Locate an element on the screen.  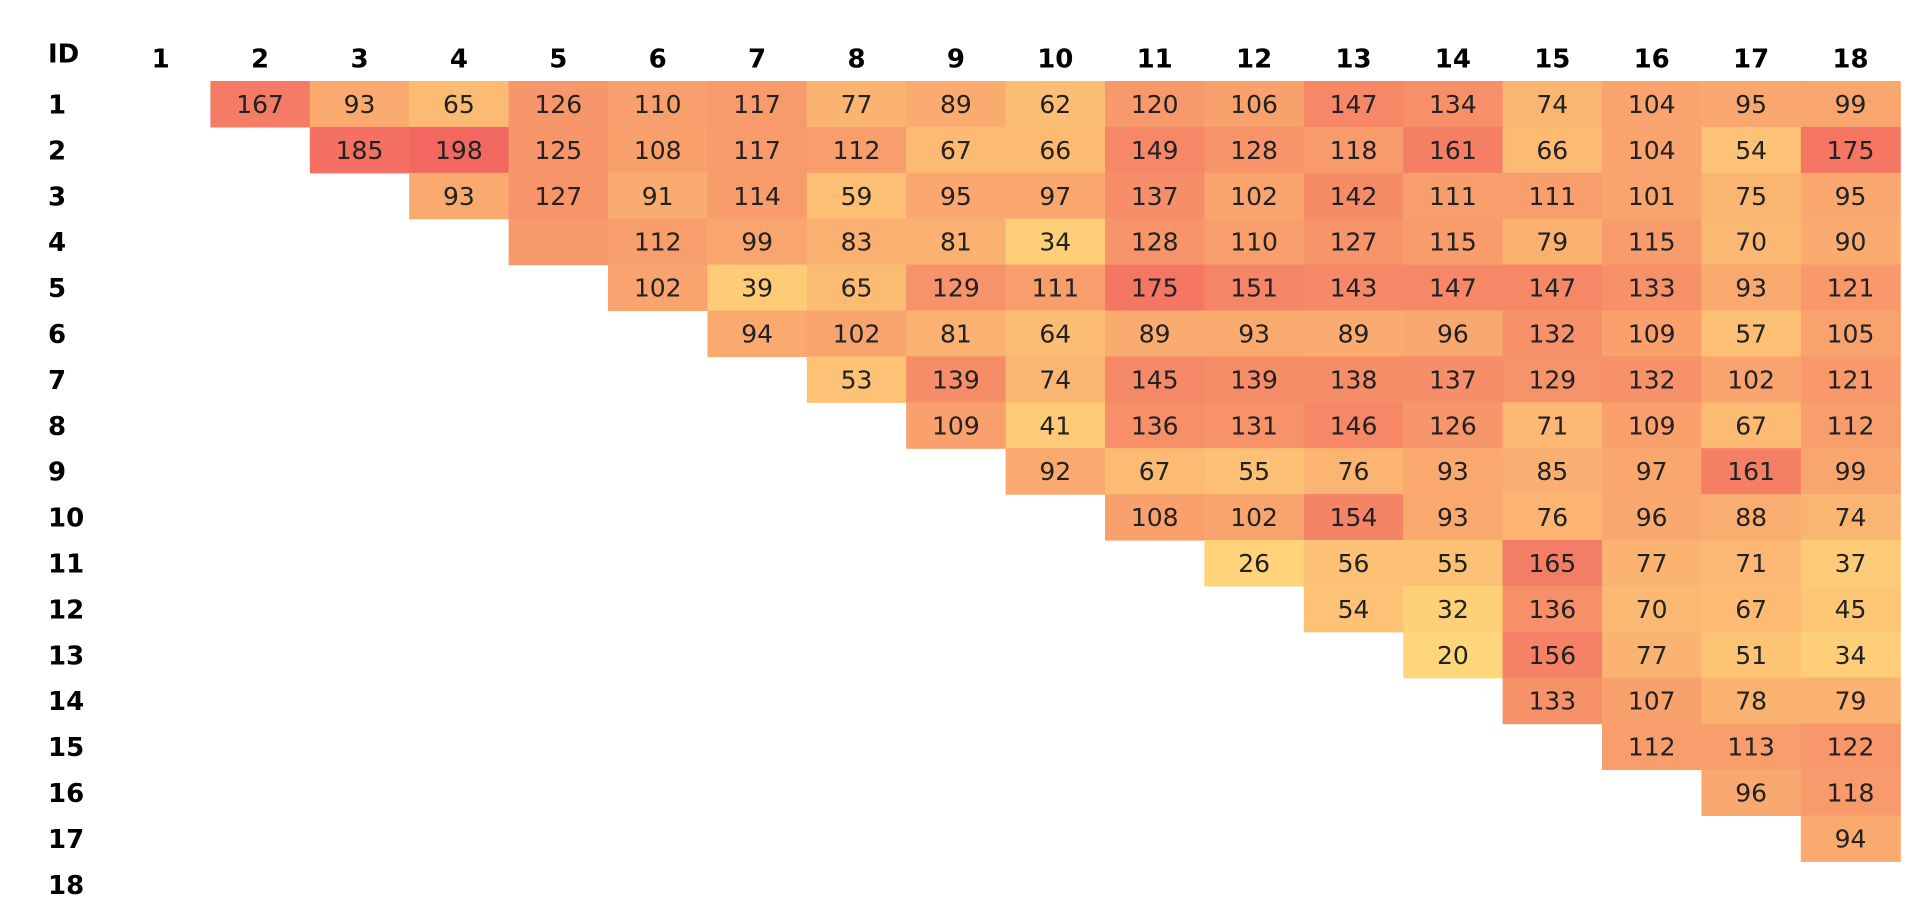
cell-value-9-16: 97 is located at coordinates (1652, 471).